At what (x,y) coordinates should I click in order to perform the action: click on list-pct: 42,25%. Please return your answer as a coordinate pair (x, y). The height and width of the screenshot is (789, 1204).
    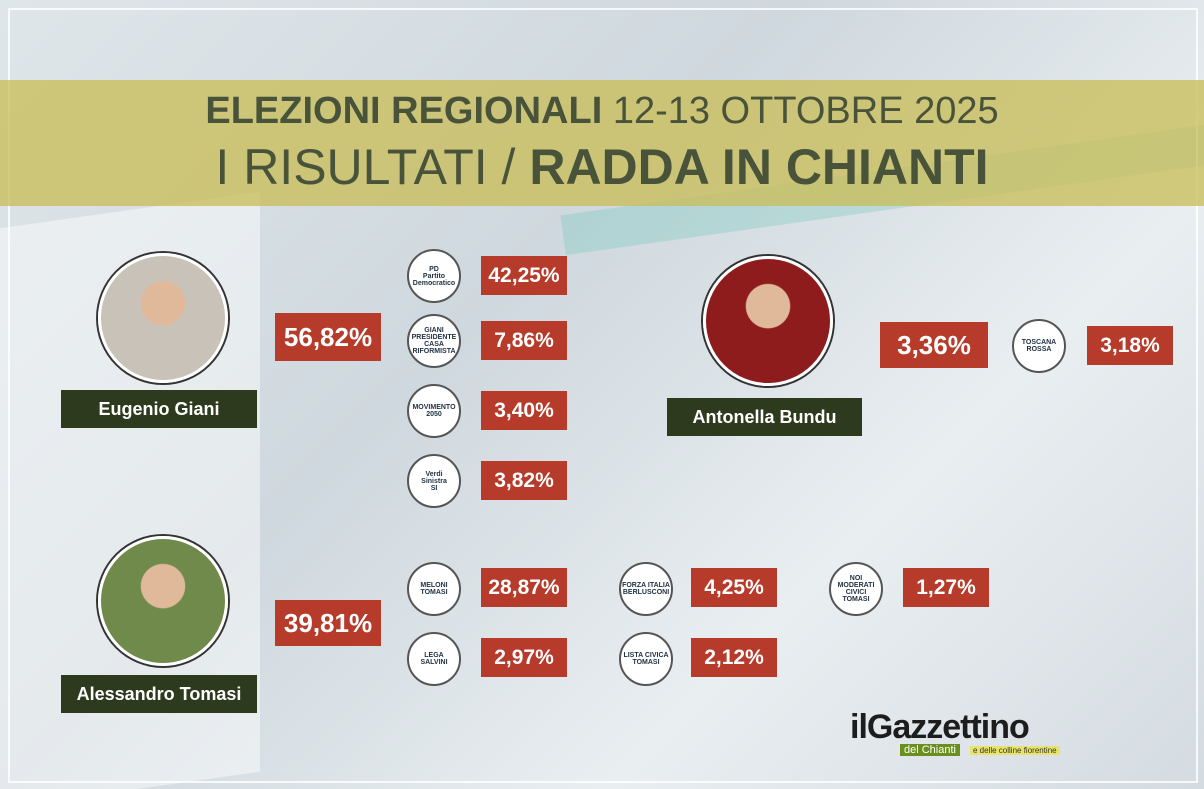
    Looking at the image, I should click on (524, 275).